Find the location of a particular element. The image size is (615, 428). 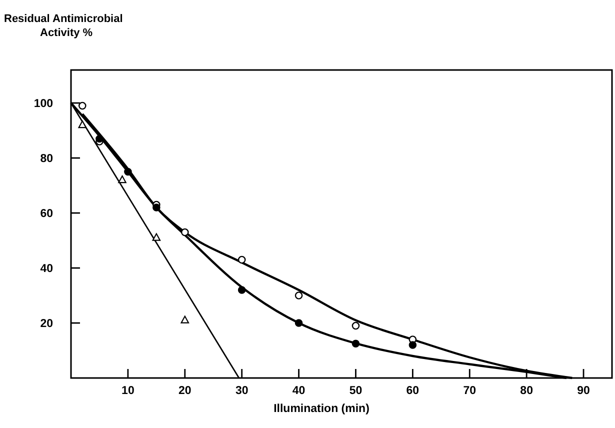

y-tick-label: 20 is located at coordinates (46, 324).